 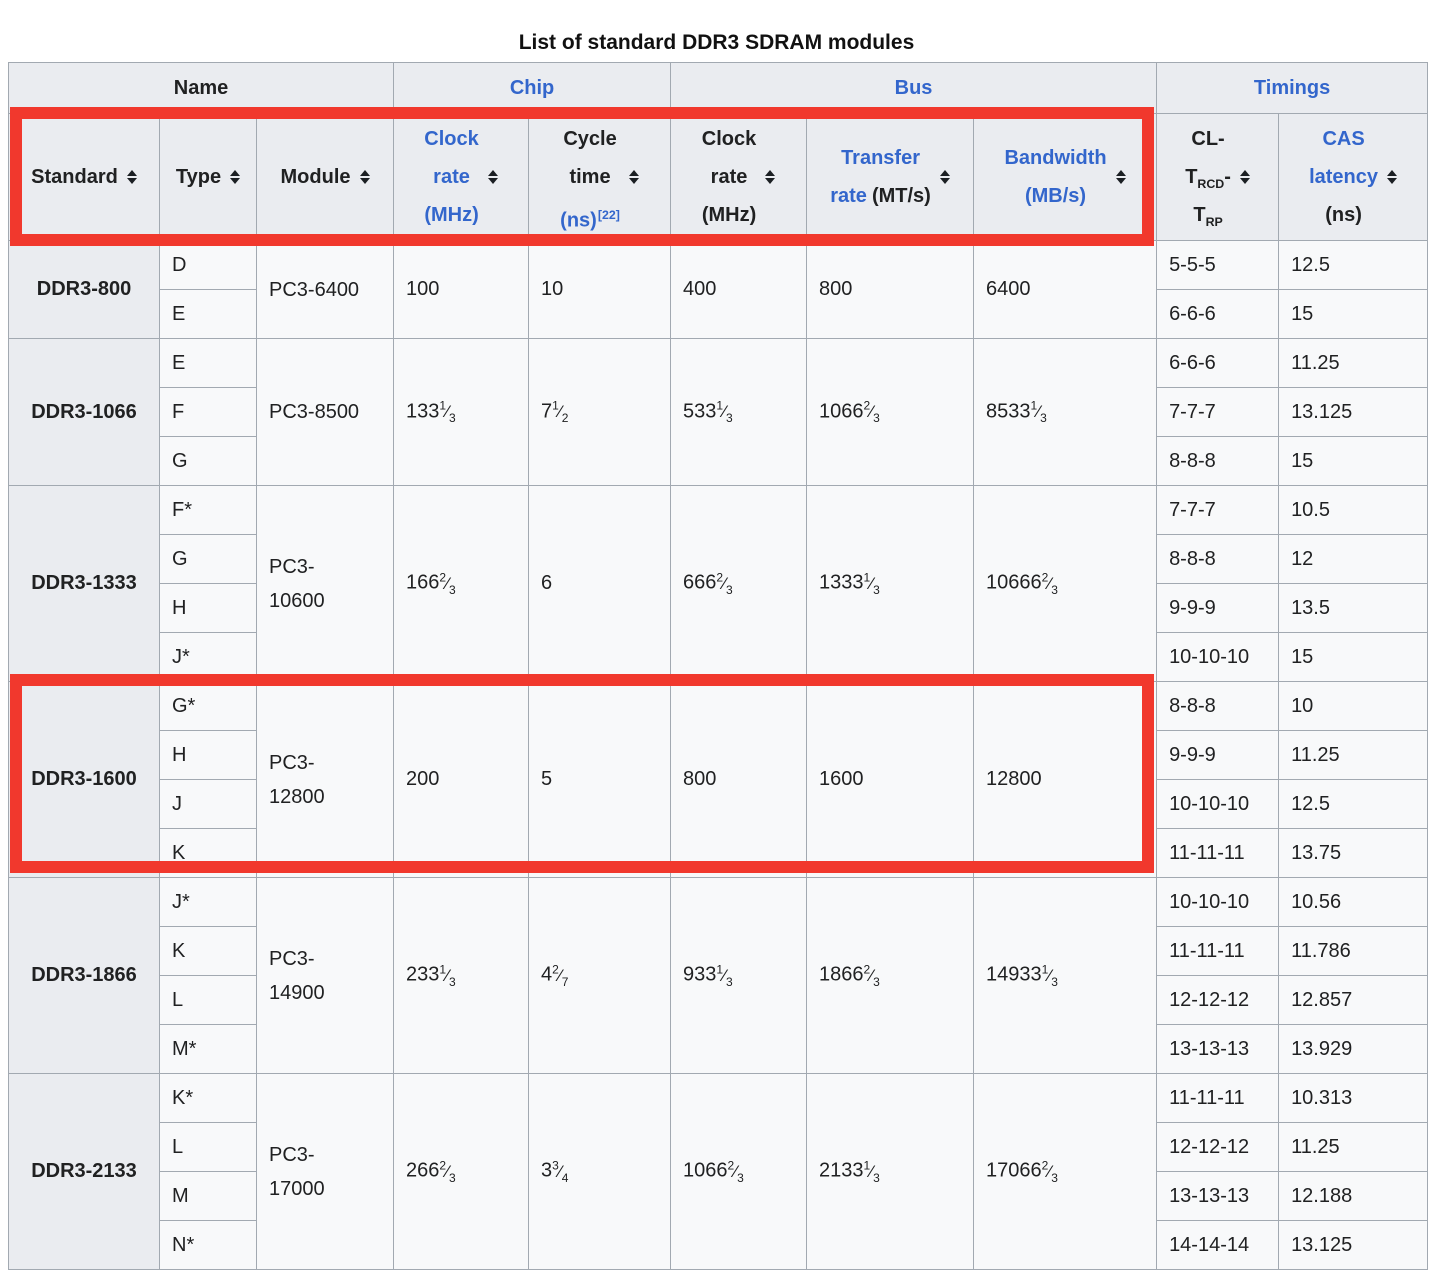 I want to click on cl-timings-cell: 10-10-10, so click(x=1218, y=657).